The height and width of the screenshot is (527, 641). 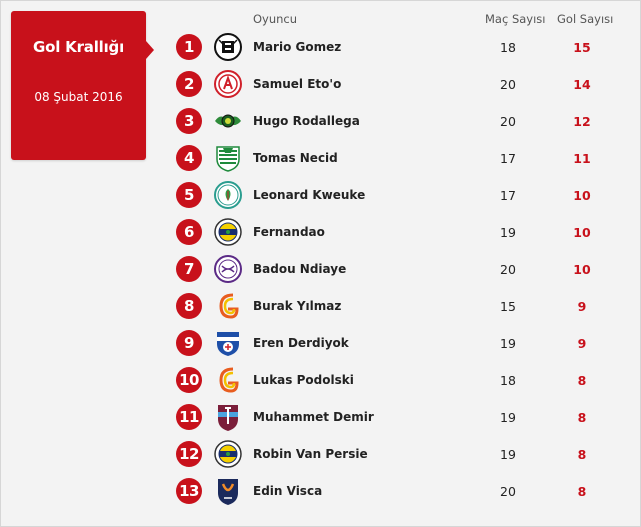 I want to click on table-row: 6 Fernandao 19 10, so click(x=396, y=232).